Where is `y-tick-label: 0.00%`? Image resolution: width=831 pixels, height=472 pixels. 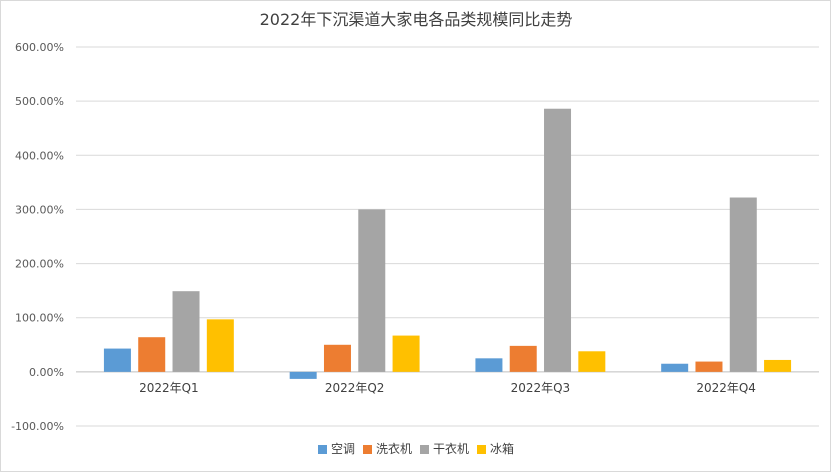 y-tick-label: 0.00% is located at coordinates (46, 372).